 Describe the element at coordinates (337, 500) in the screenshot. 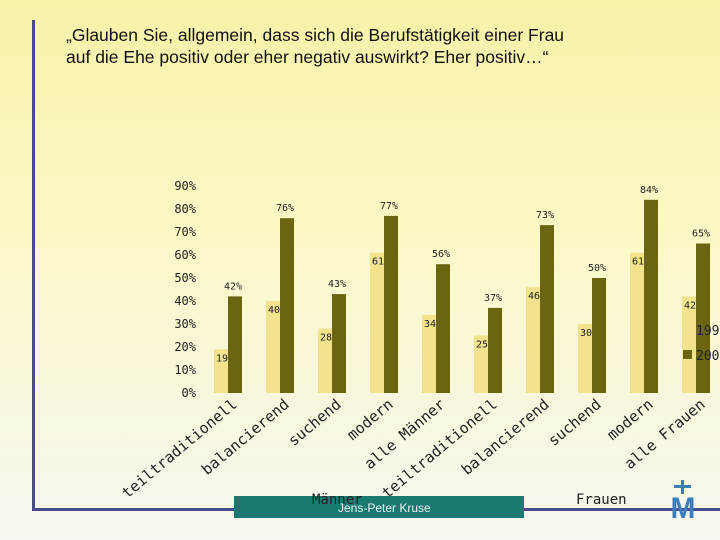

I see `group-label-maenner: Männer` at that location.